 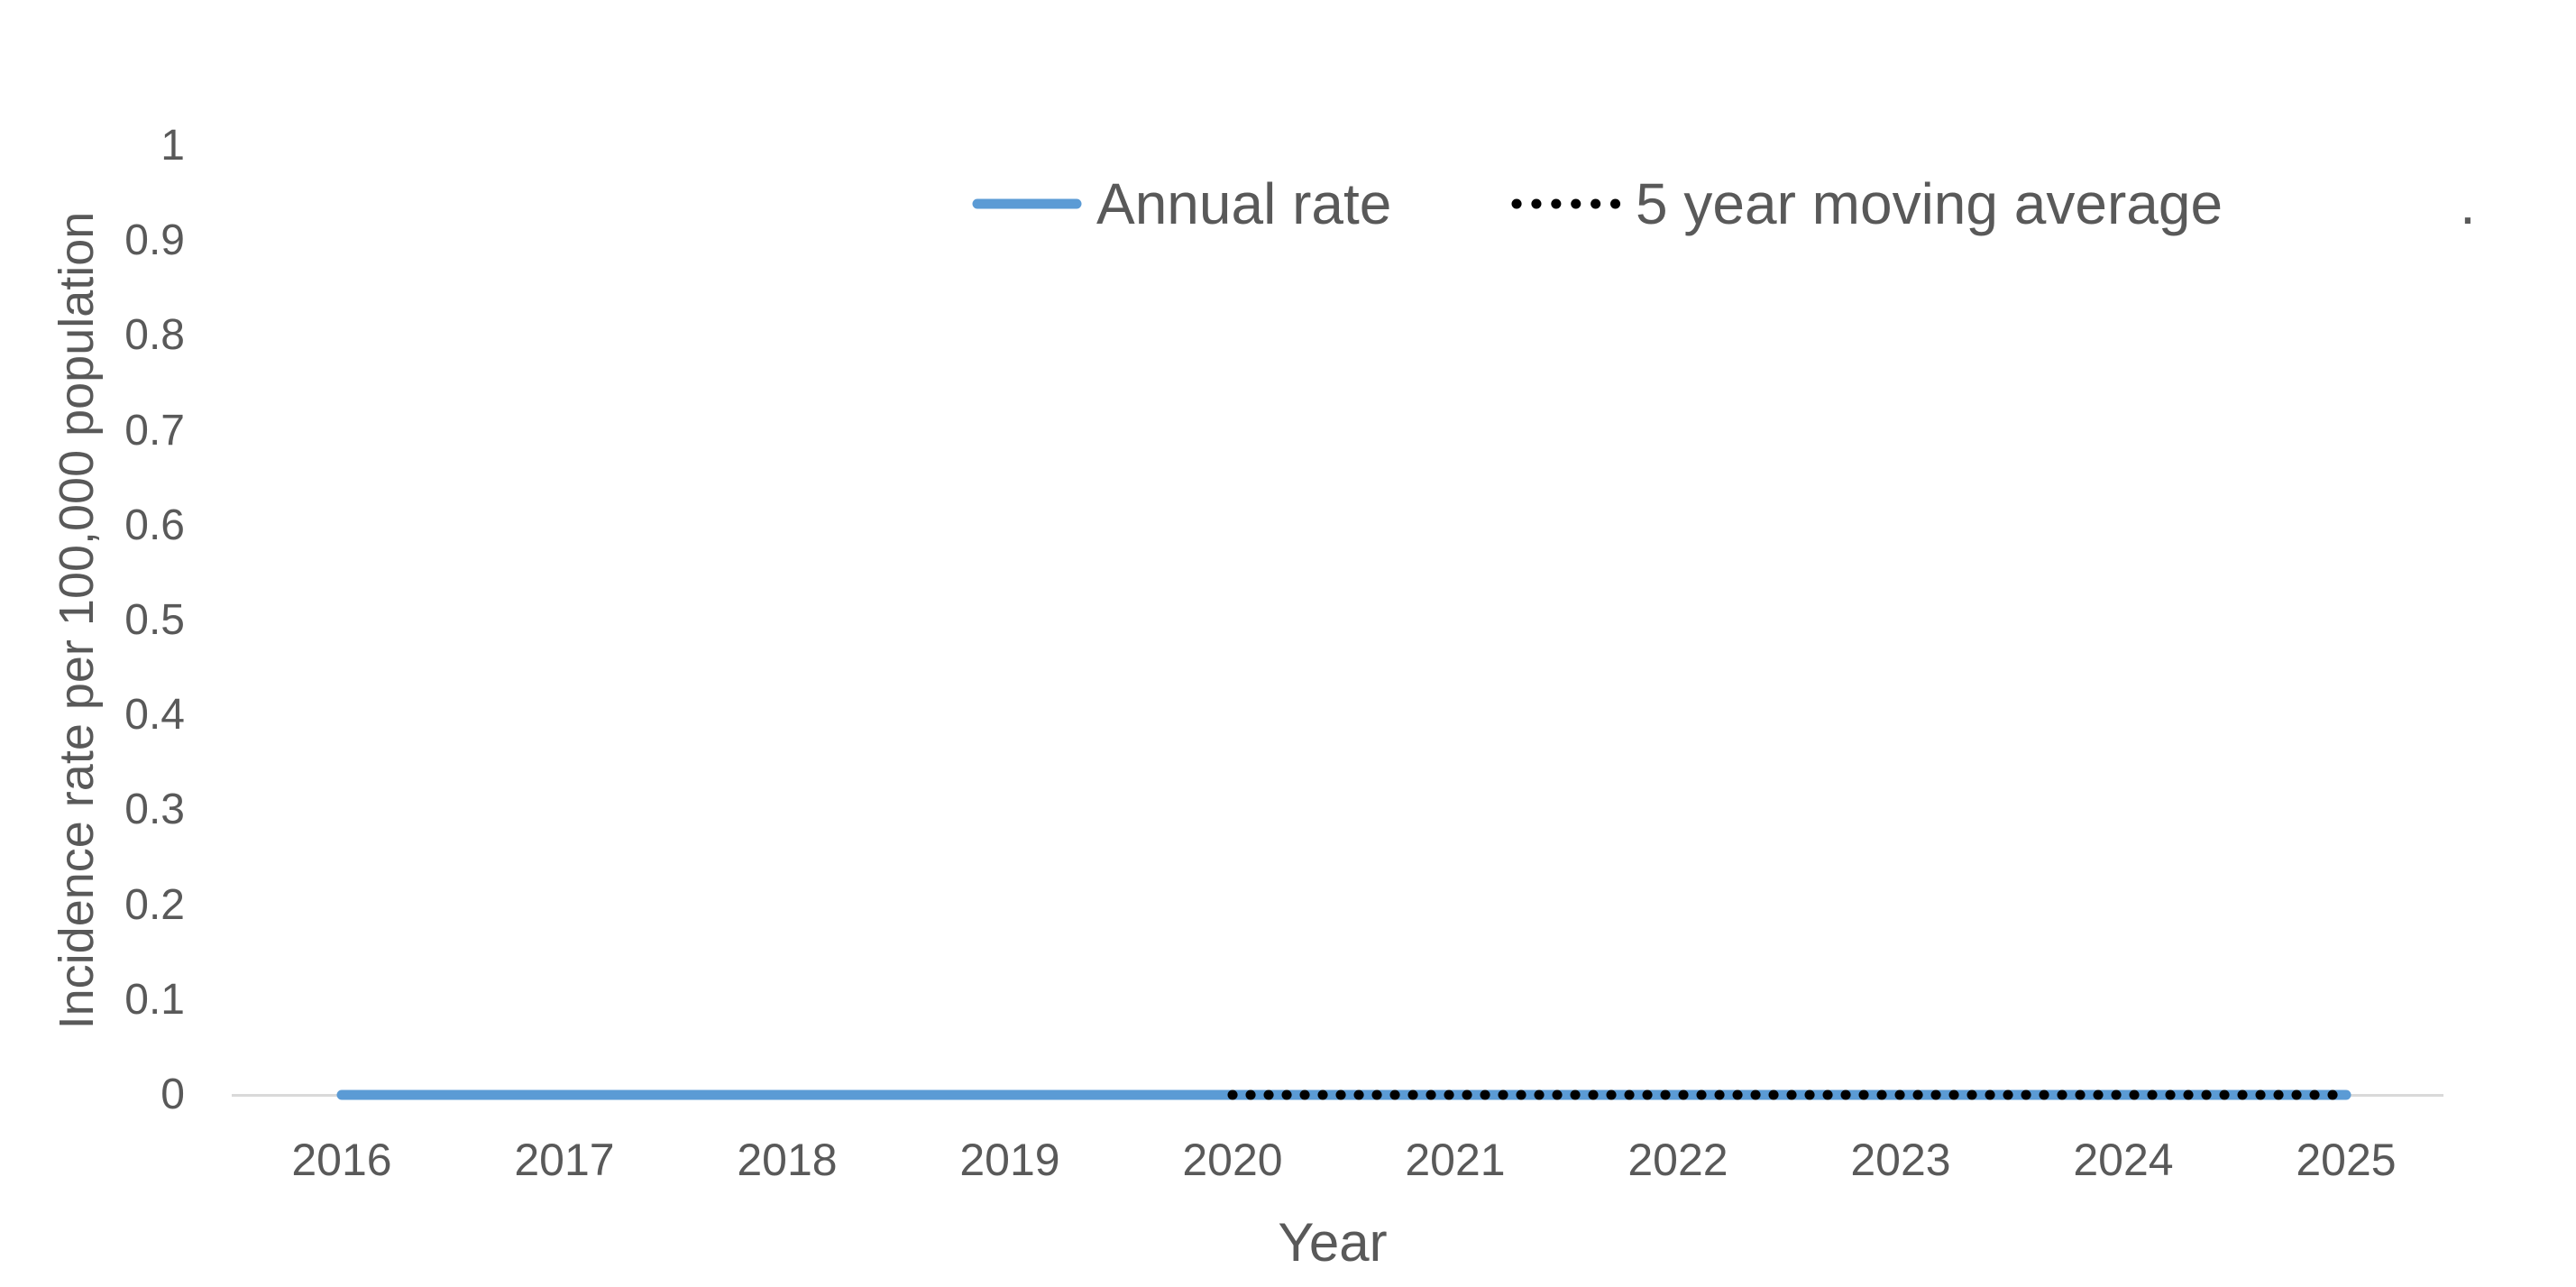 I want to click on y-tick-label: 0, so click(x=172, y=1094).